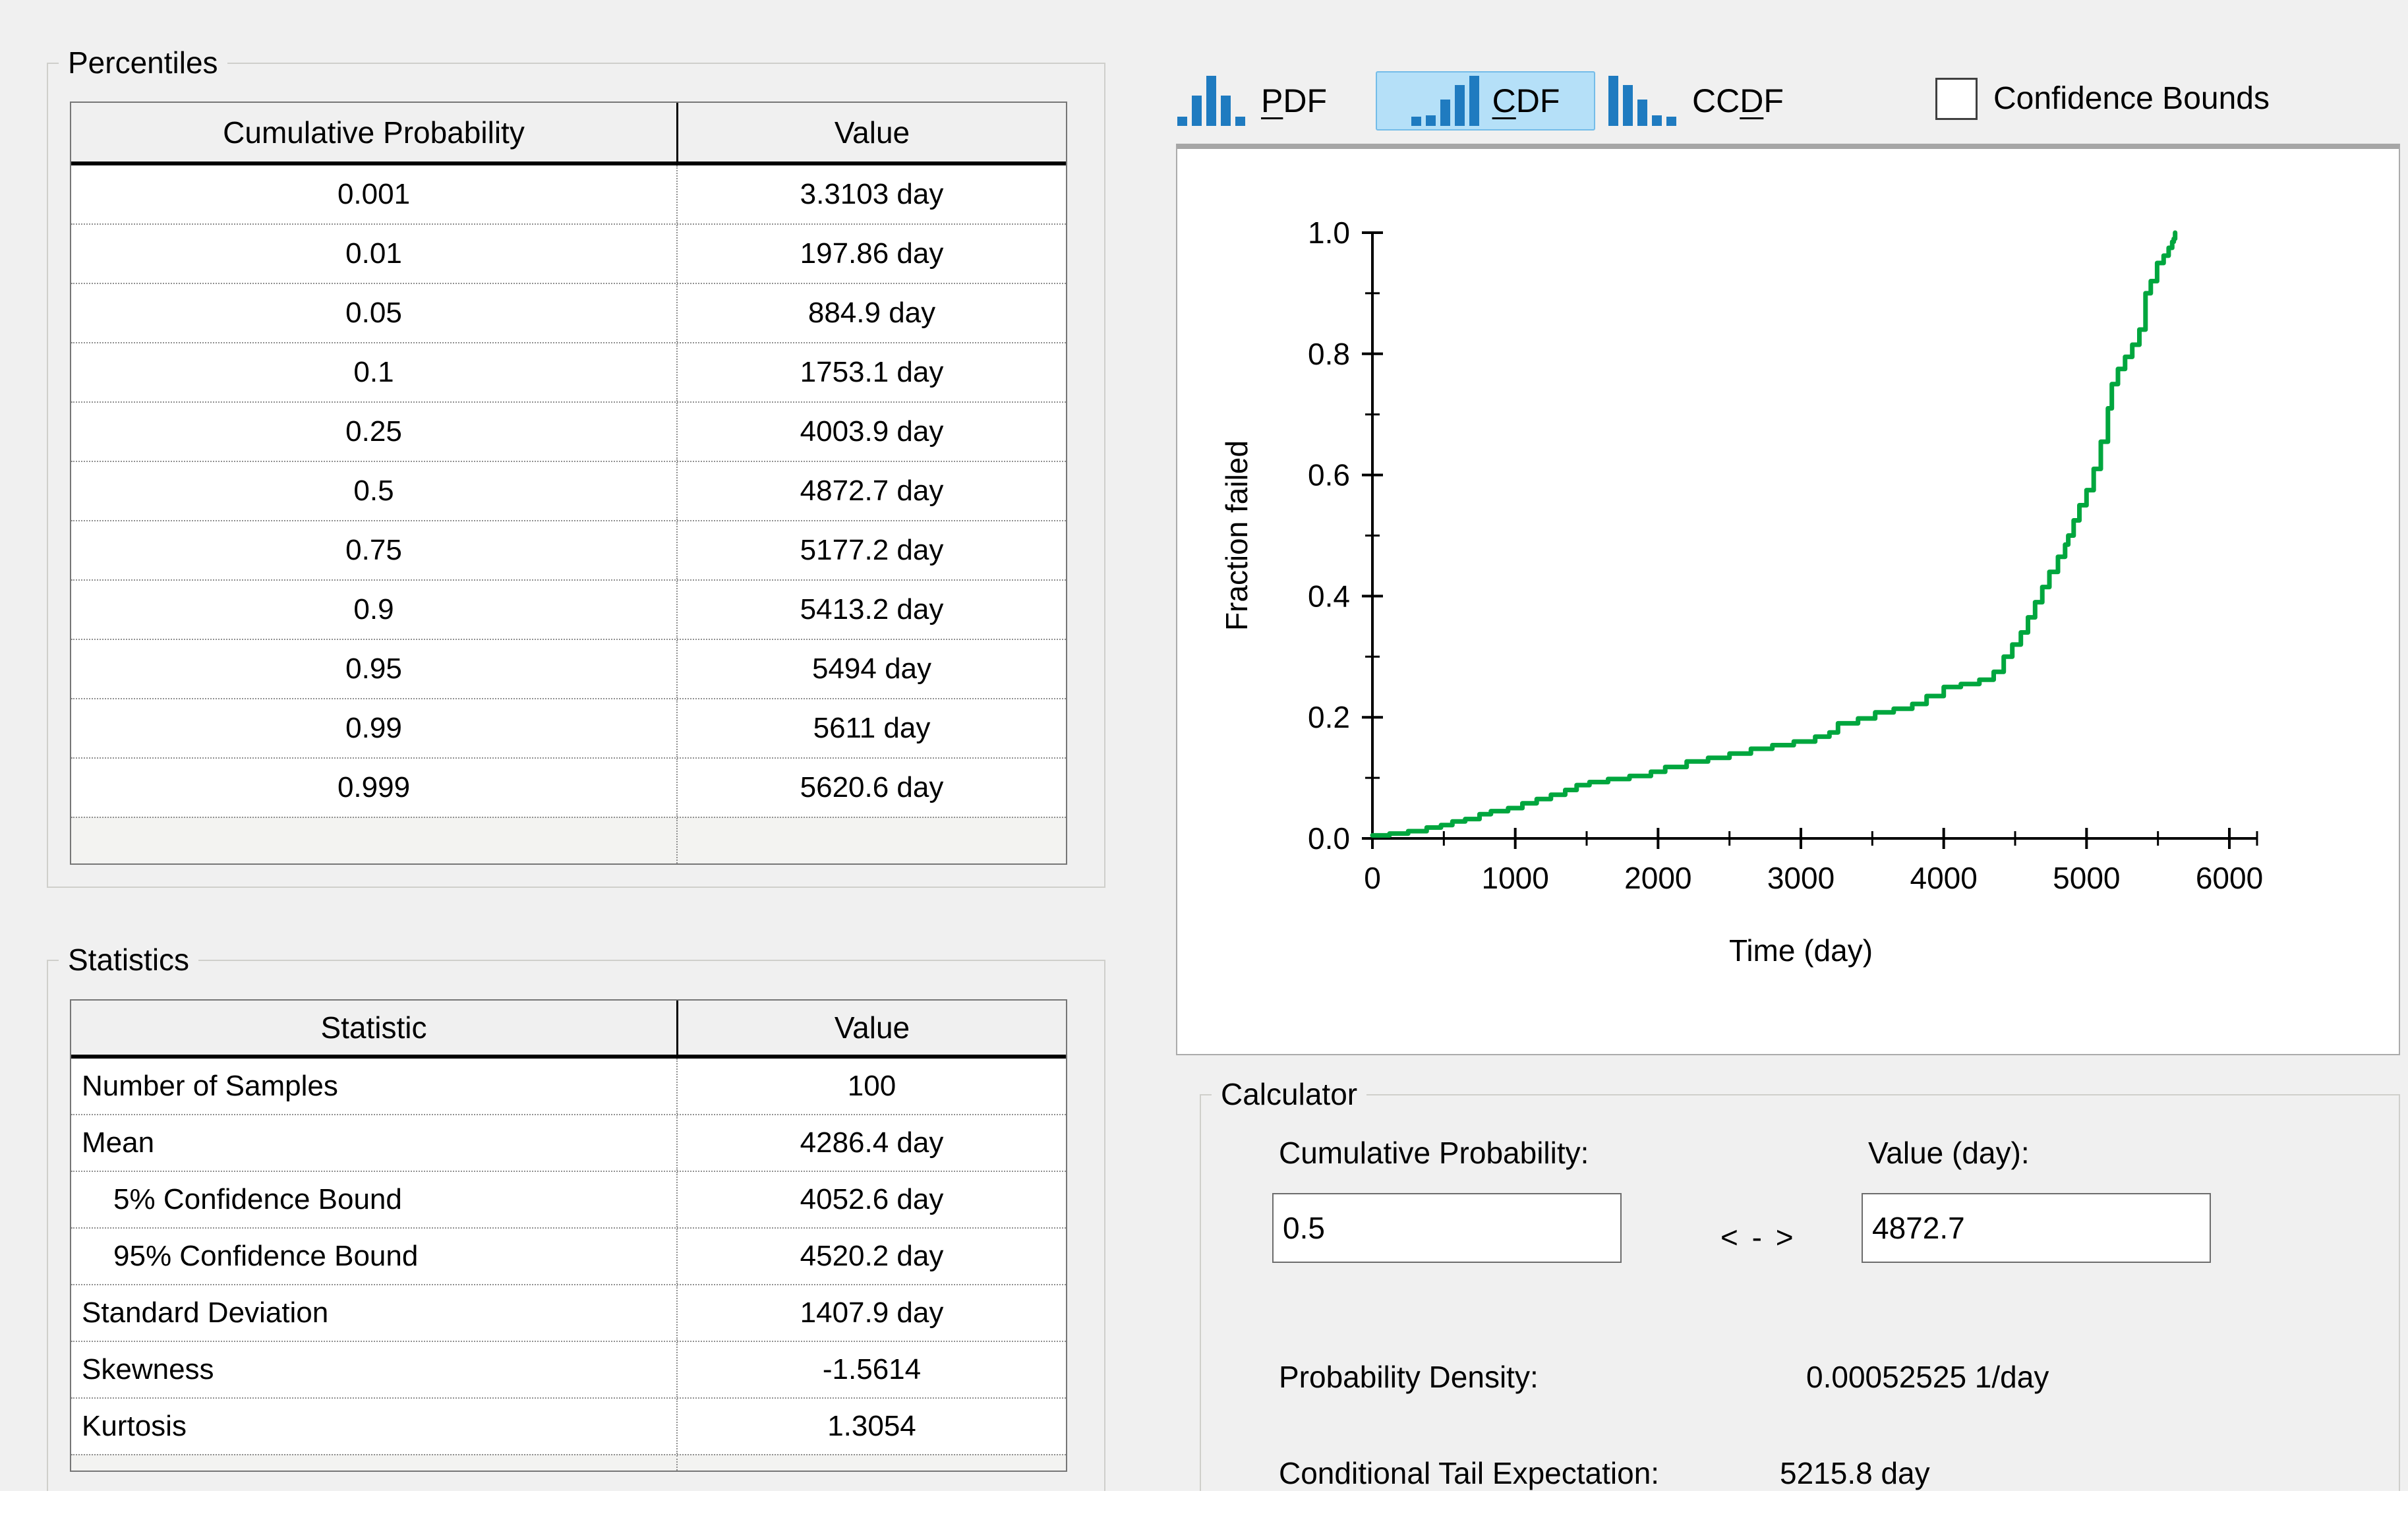  Describe the element at coordinates (871, 1256) in the screenshot. I see `cell-value: 4520.2 day` at that location.